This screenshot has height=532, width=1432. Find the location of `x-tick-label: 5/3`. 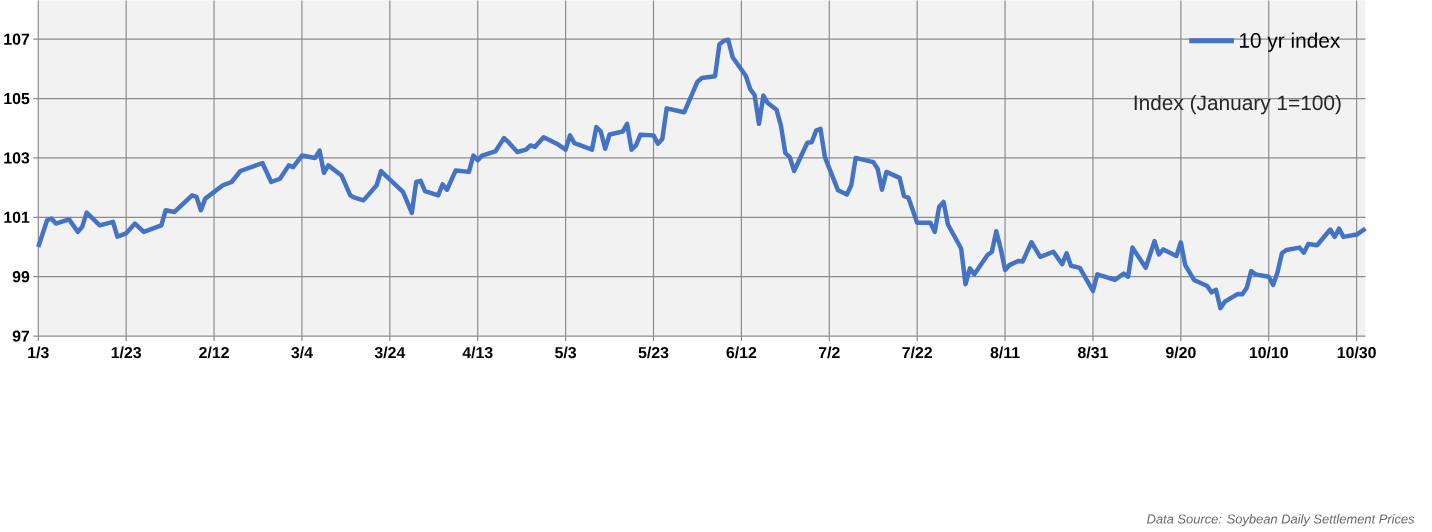

x-tick-label: 5/3 is located at coordinates (566, 352).